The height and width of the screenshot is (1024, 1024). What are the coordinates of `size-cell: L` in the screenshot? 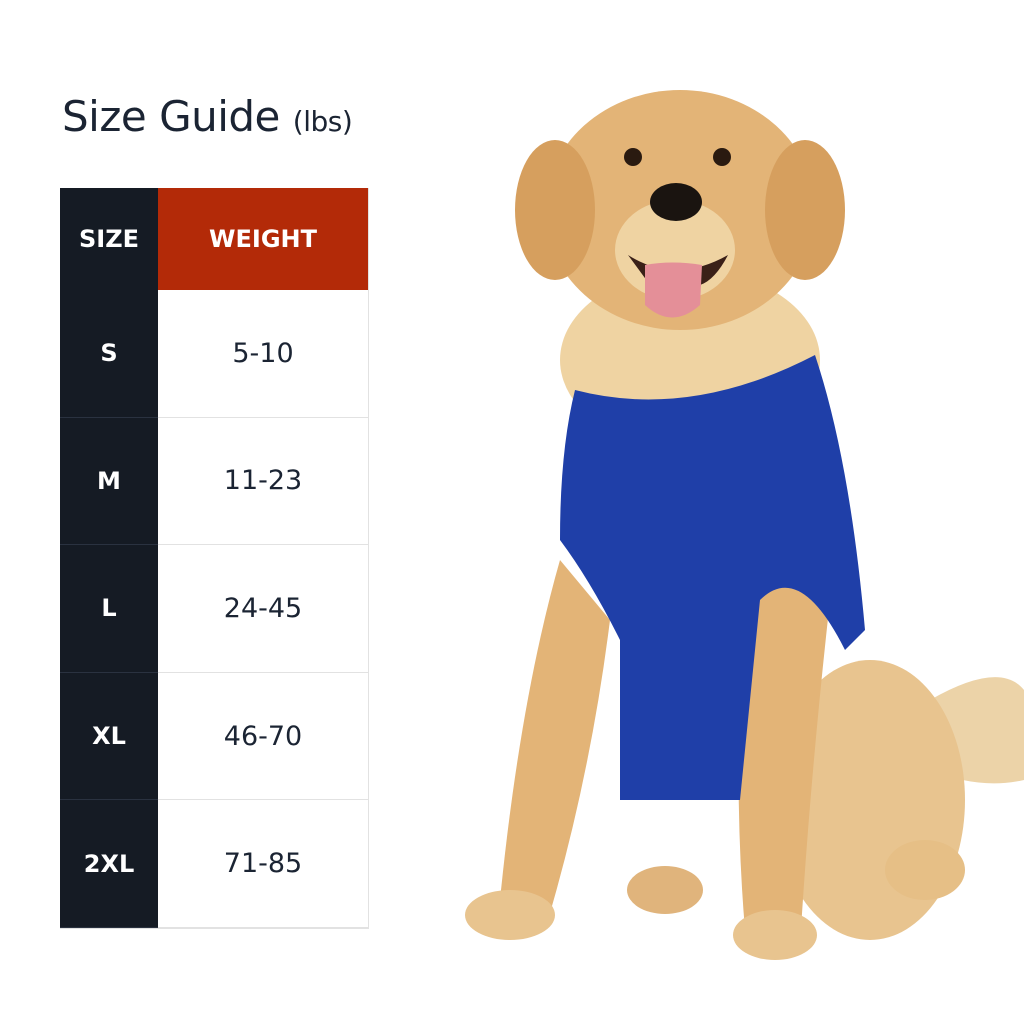 It's located at (109, 609).